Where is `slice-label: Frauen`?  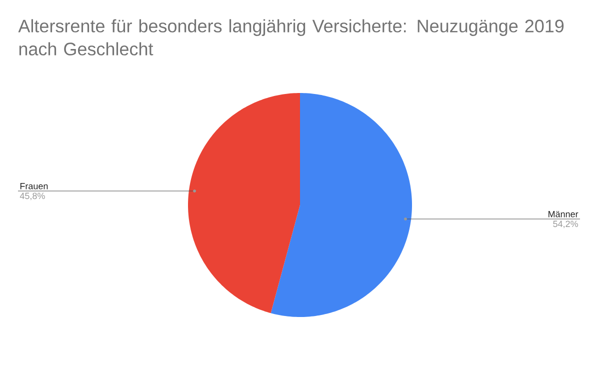
slice-label: Frauen is located at coordinates (34, 186).